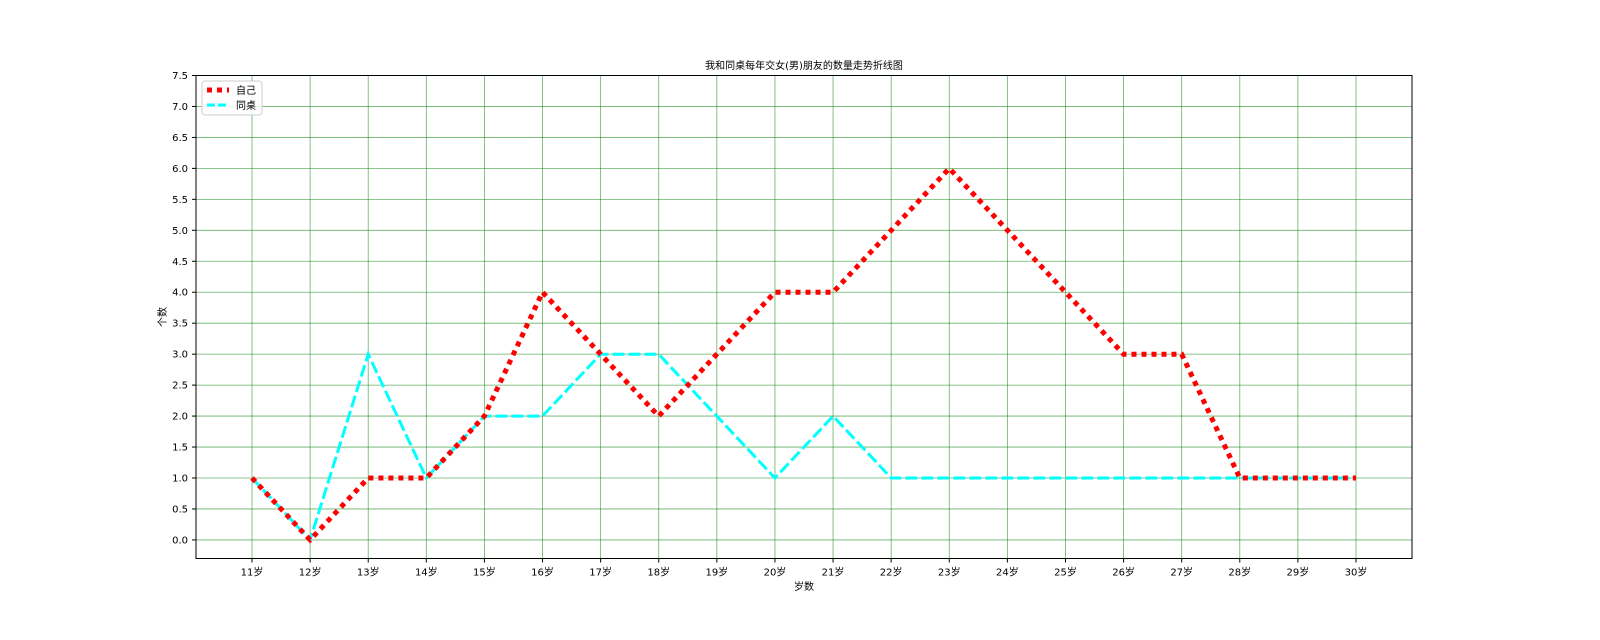  I want to click on y-axis-label: 个数, so click(162, 317).